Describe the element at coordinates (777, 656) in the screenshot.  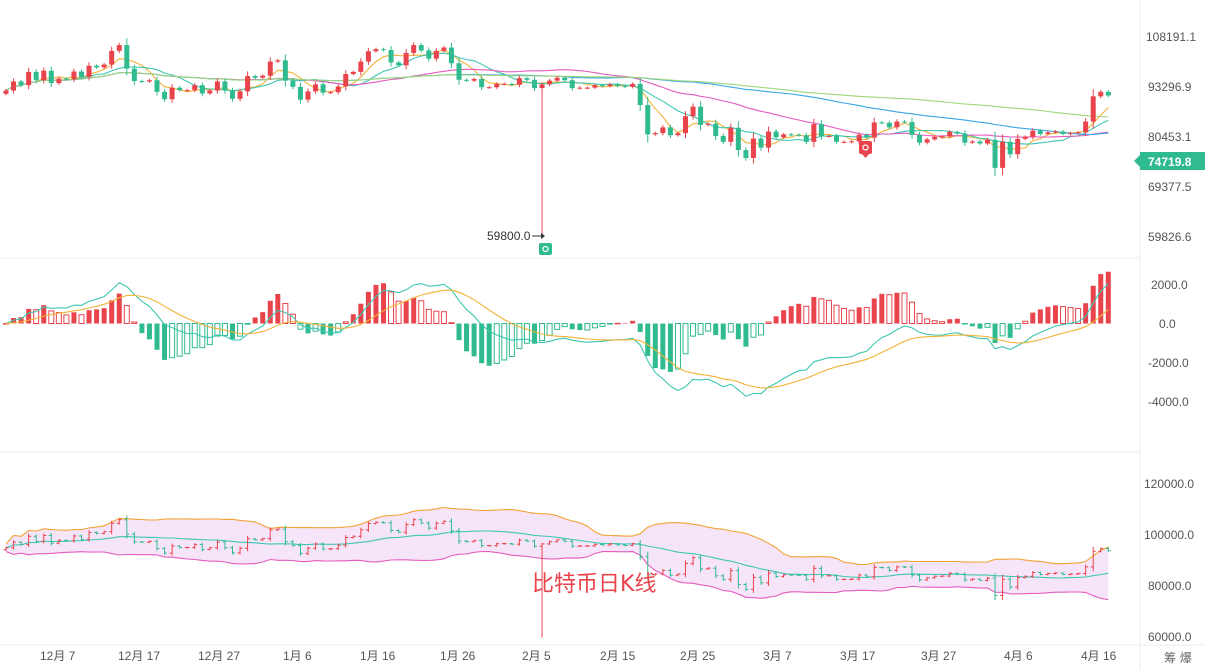
I see `date-tick-label: 3月 7` at that location.